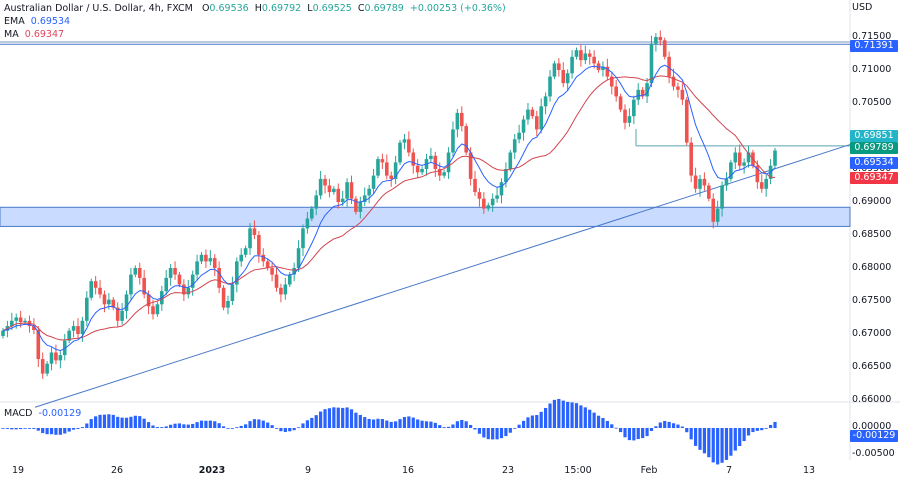  What do you see at coordinates (229, 8) in the screenshot?
I see `open-value: 0.69536` at bounding box center [229, 8].